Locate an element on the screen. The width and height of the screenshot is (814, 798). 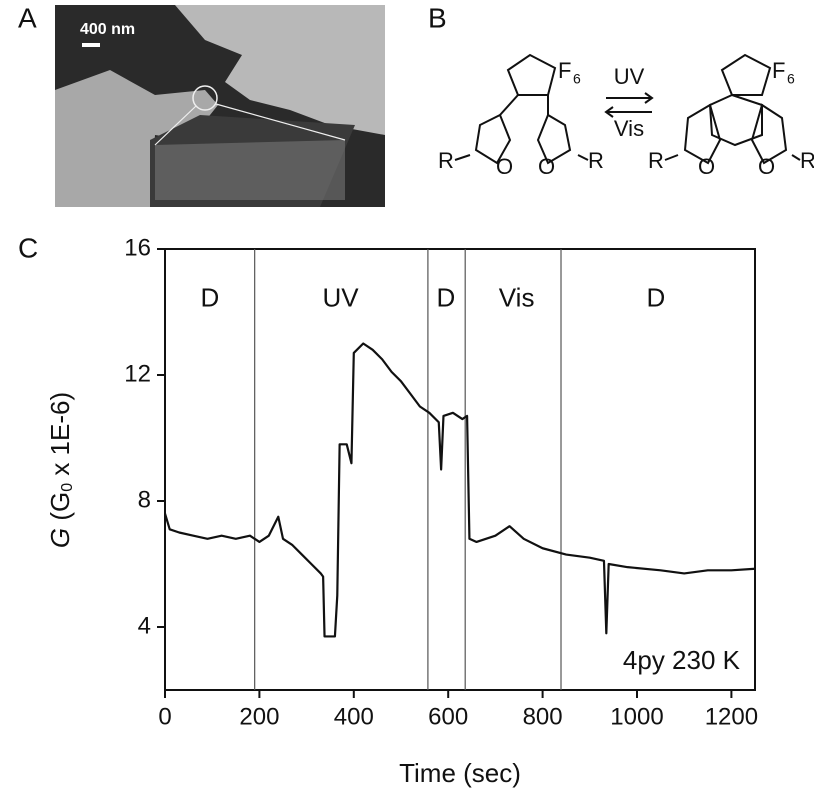
y-tick-label: 16 is located at coordinates (137, 247).